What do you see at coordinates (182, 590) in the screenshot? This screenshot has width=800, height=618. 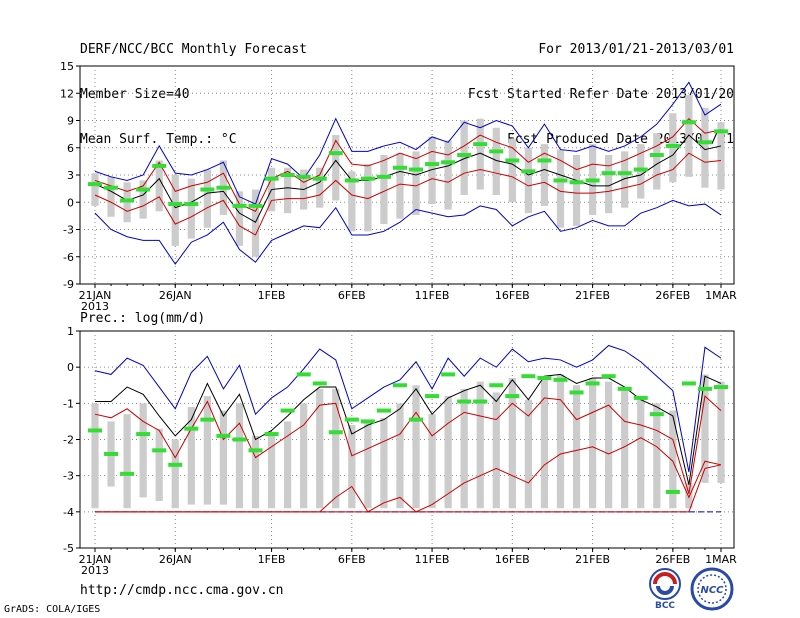 I see `source-url: http://cmdp.ncc.cma.gov.cn` at bounding box center [182, 590].